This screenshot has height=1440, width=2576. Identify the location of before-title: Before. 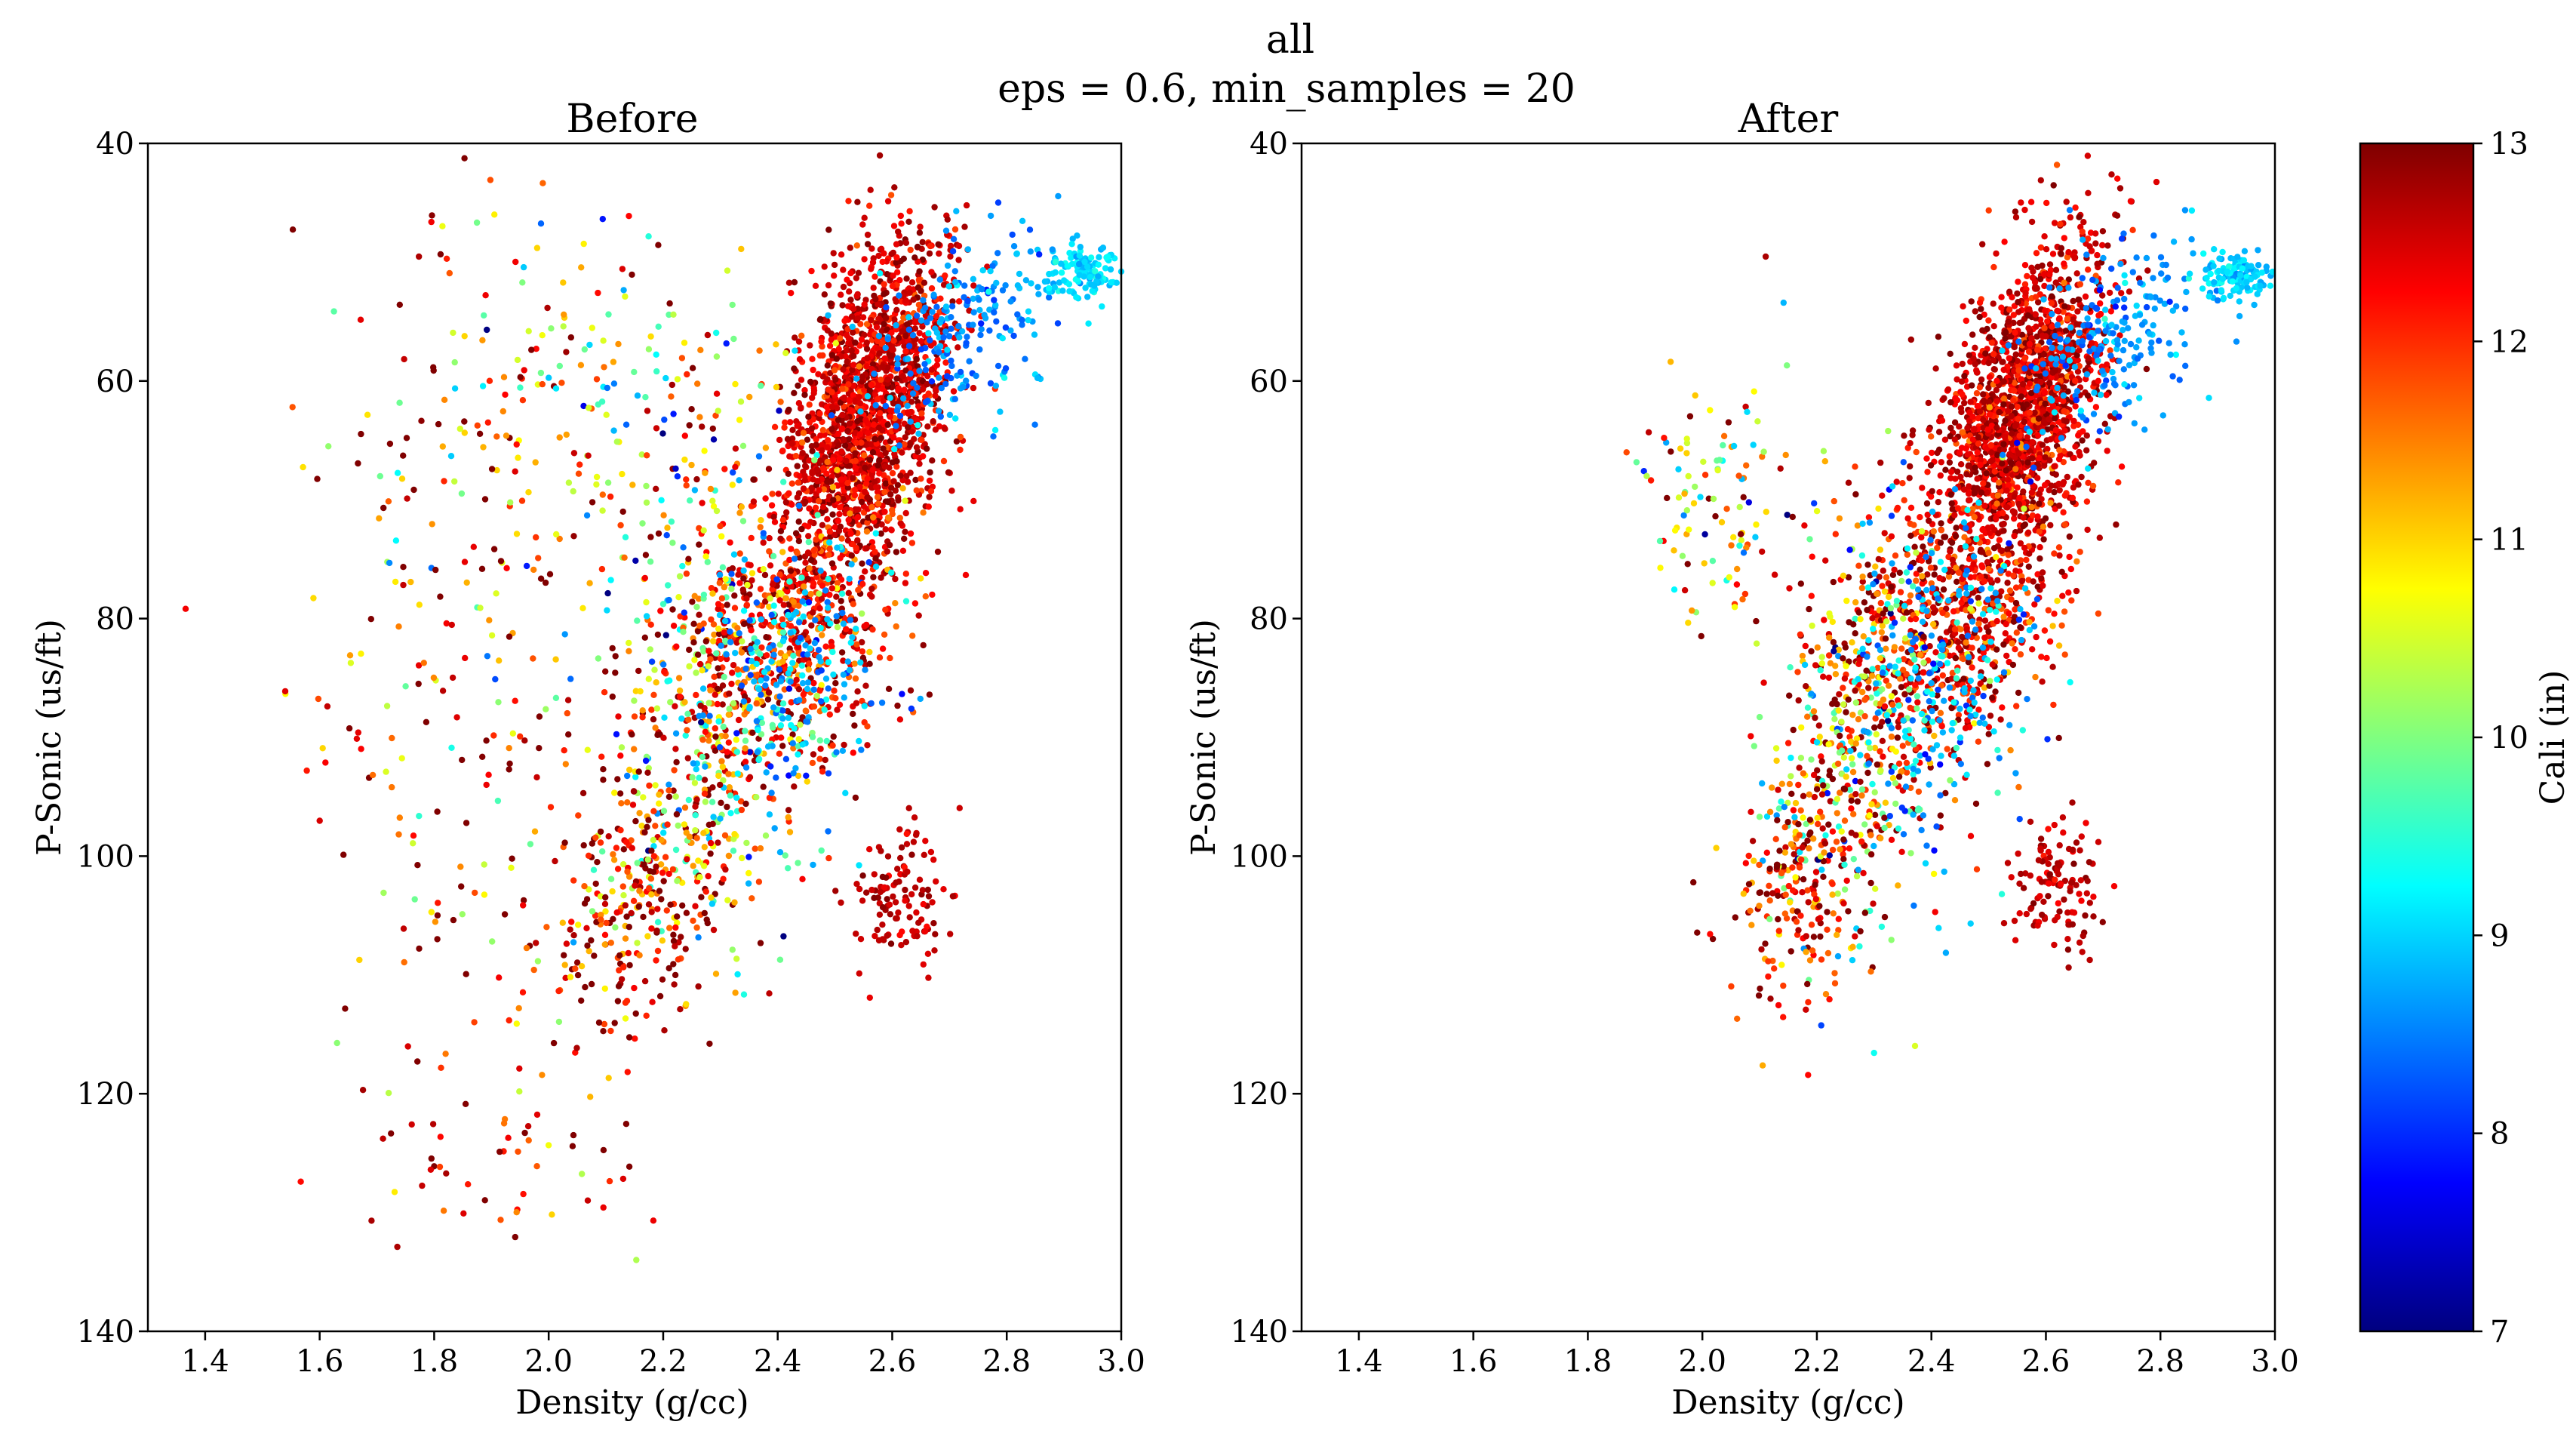
(632, 120).